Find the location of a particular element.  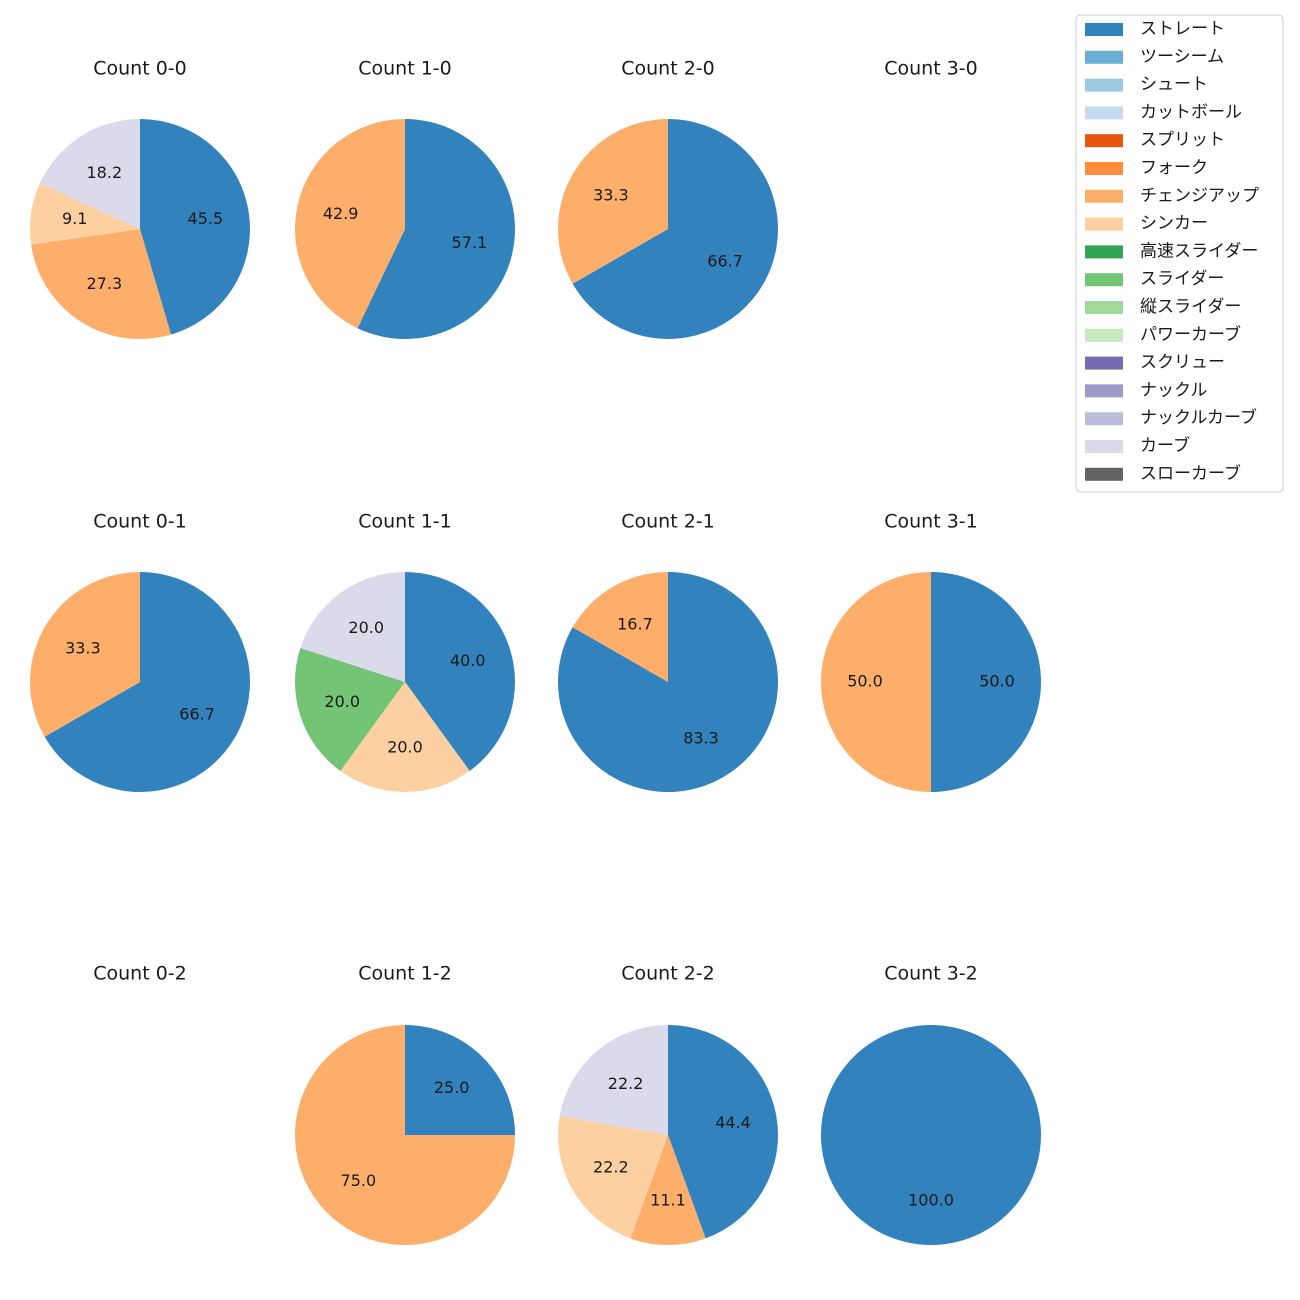

pie-count-1-2: Count 1-2 25.0 75.0 is located at coordinates (405, 1104).